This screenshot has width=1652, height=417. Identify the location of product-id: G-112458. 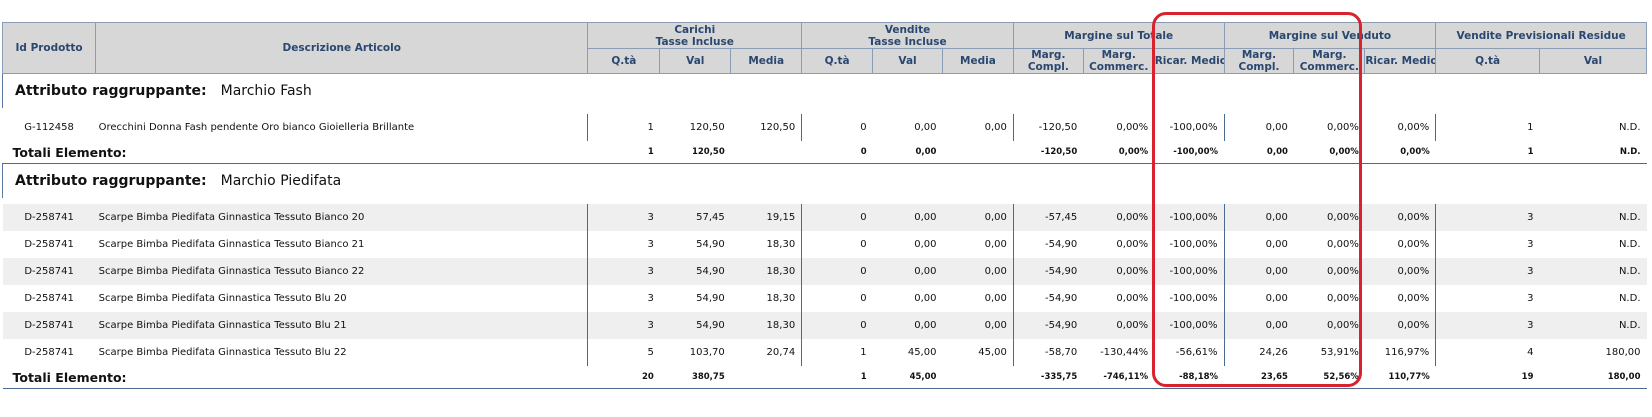
(49, 127).